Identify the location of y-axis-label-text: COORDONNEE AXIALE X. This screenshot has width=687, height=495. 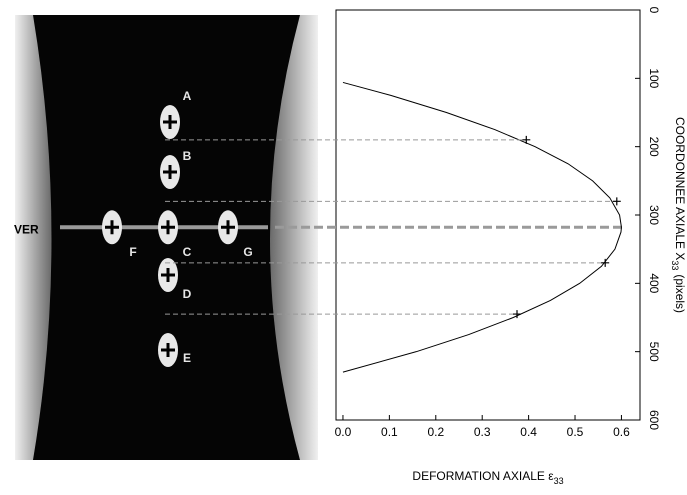
(680, 188).